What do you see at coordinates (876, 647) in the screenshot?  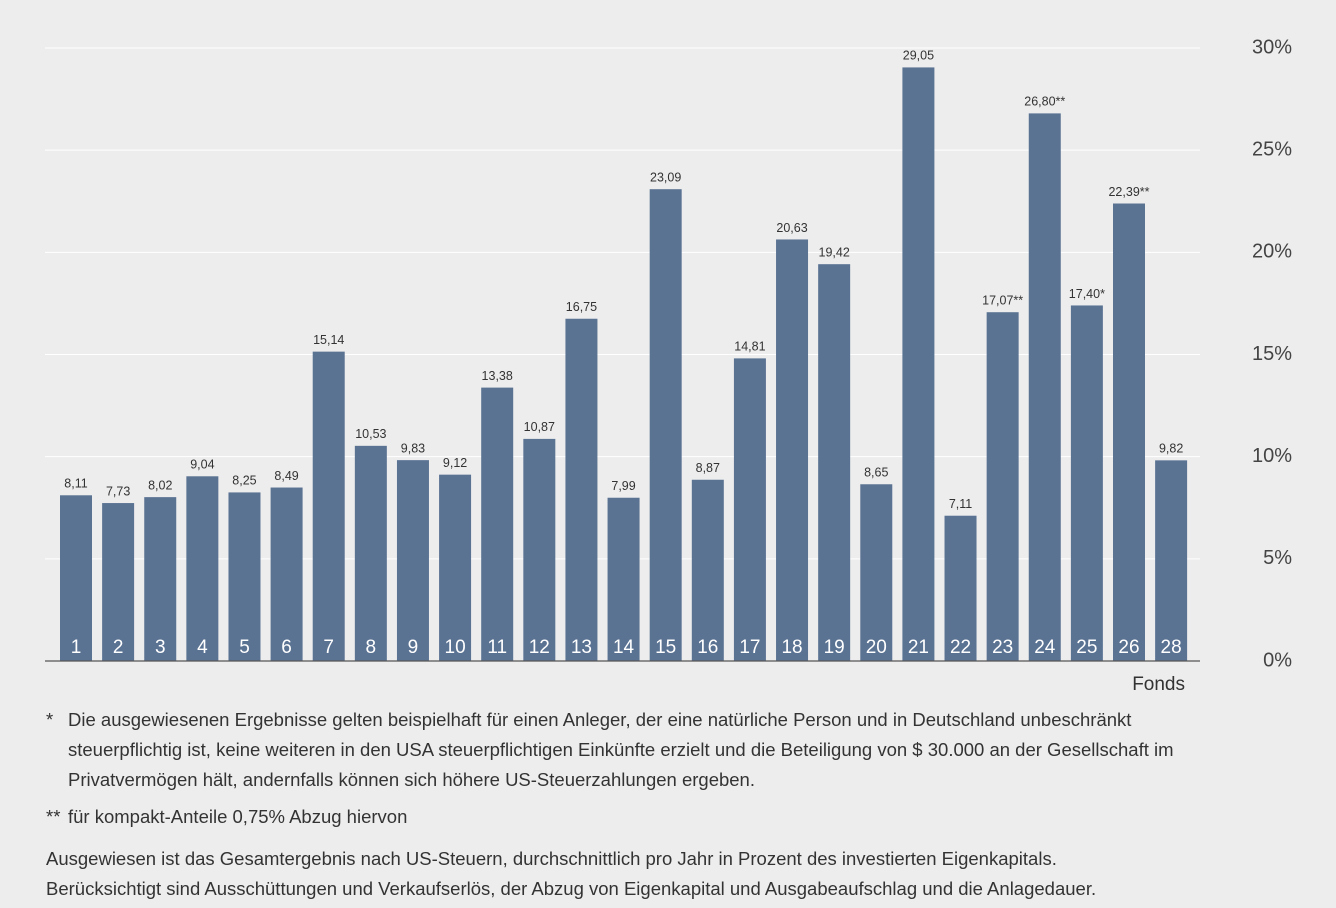 I see `x-tick-label: 20` at bounding box center [876, 647].